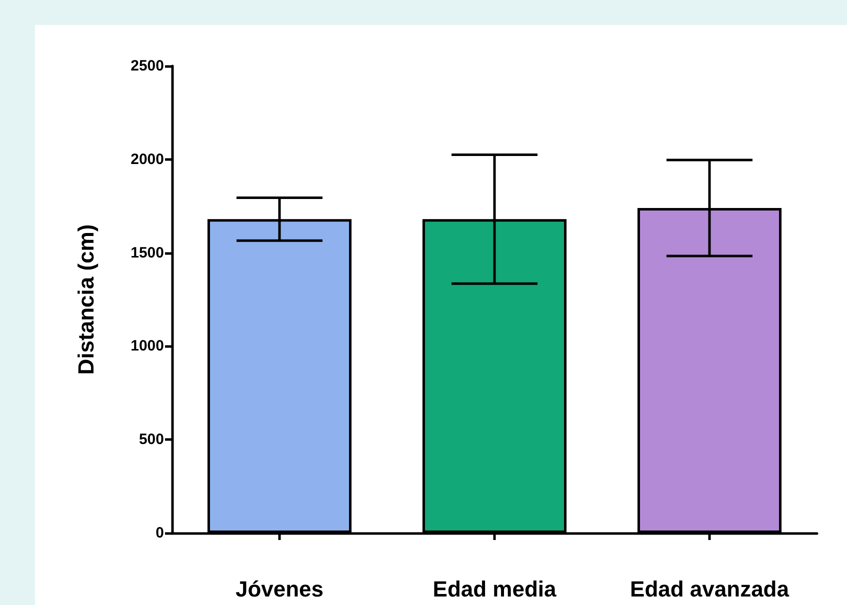 This screenshot has height=605, width=847. What do you see at coordinates (147, 66) in the screenshot?
I see `y-tick-label: 2500` at bounding box center [147, 66].